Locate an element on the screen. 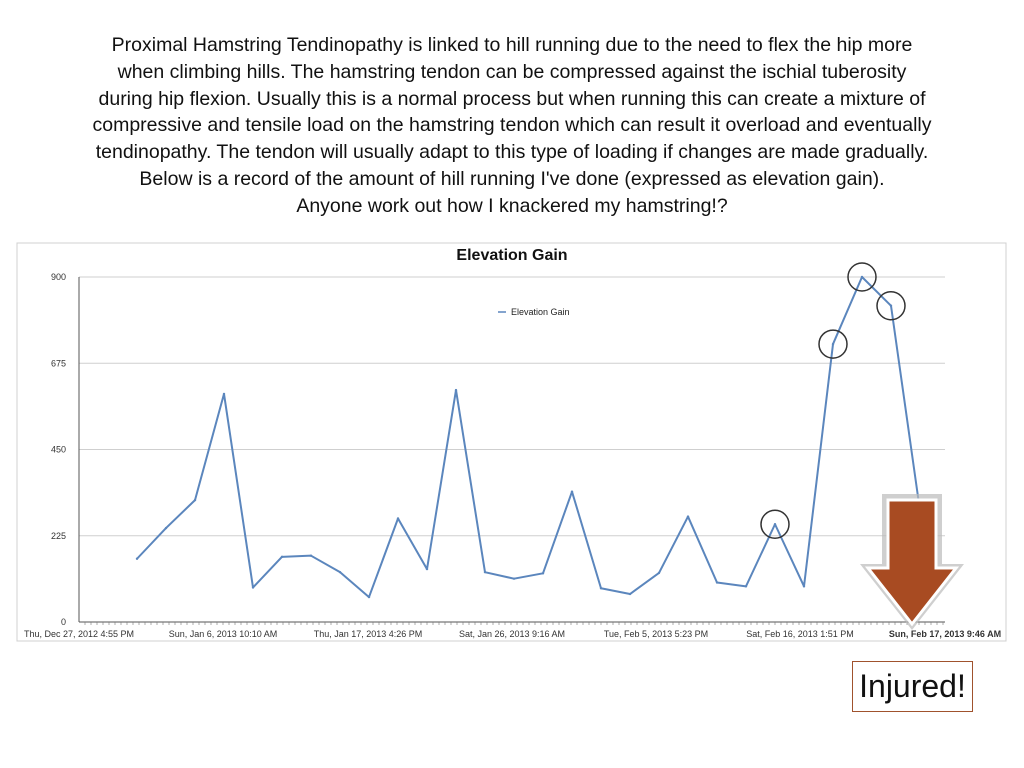 The image size is (1024, 768). x-tick-label: Tue, Feb 5, 2013 5:23 PM is located at coordinates (656, 634).